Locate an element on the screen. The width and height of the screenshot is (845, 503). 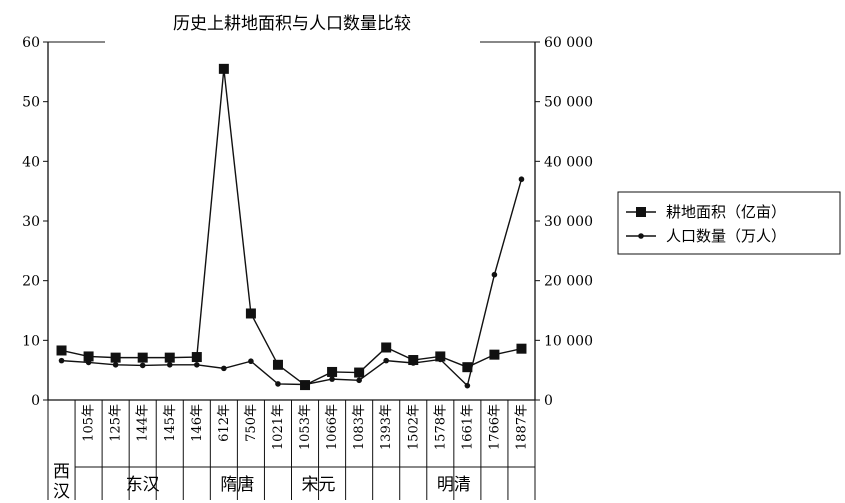
group-label: 隋唐 is located at coordinates (237, 484).